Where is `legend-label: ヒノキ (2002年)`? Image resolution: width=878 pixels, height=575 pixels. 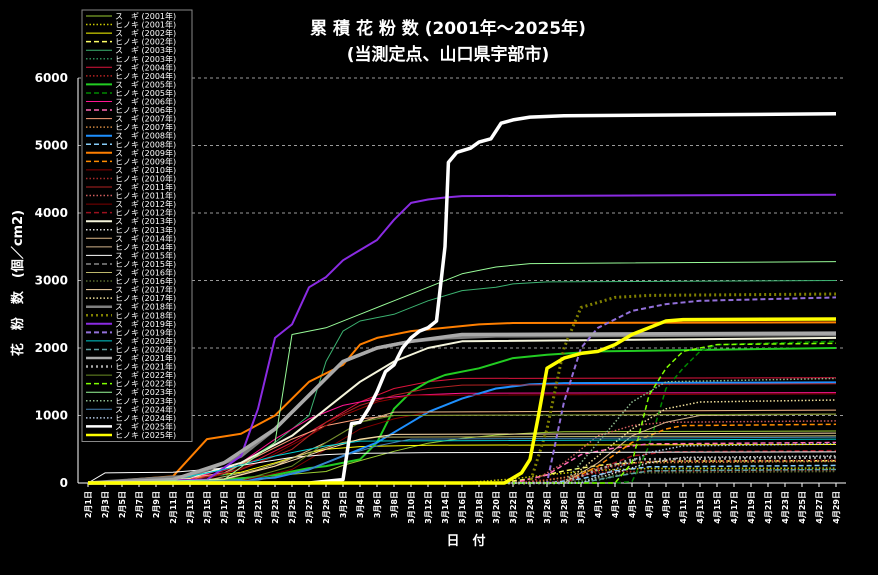
legend-label: ヒノキ (2002年) is located at coordinates (145, 42).